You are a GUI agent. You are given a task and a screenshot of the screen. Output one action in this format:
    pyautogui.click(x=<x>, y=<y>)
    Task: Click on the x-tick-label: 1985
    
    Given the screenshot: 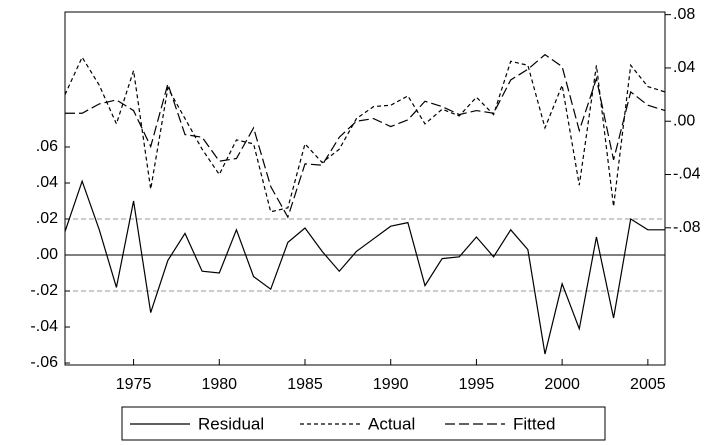 What is the action you would take?
    pyautogui.click(x=305, y=384)
    